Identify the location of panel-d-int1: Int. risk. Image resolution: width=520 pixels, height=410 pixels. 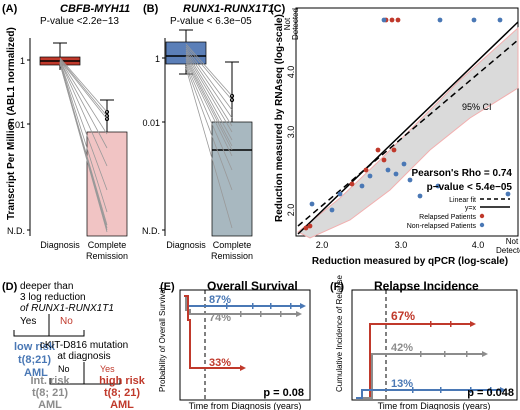
(50, 381).